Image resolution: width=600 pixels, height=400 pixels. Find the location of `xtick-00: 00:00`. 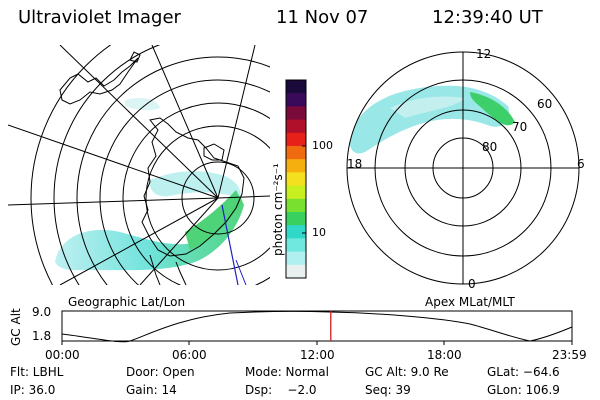

xtick-00: 00:00 is located at coordinates (62, 355).